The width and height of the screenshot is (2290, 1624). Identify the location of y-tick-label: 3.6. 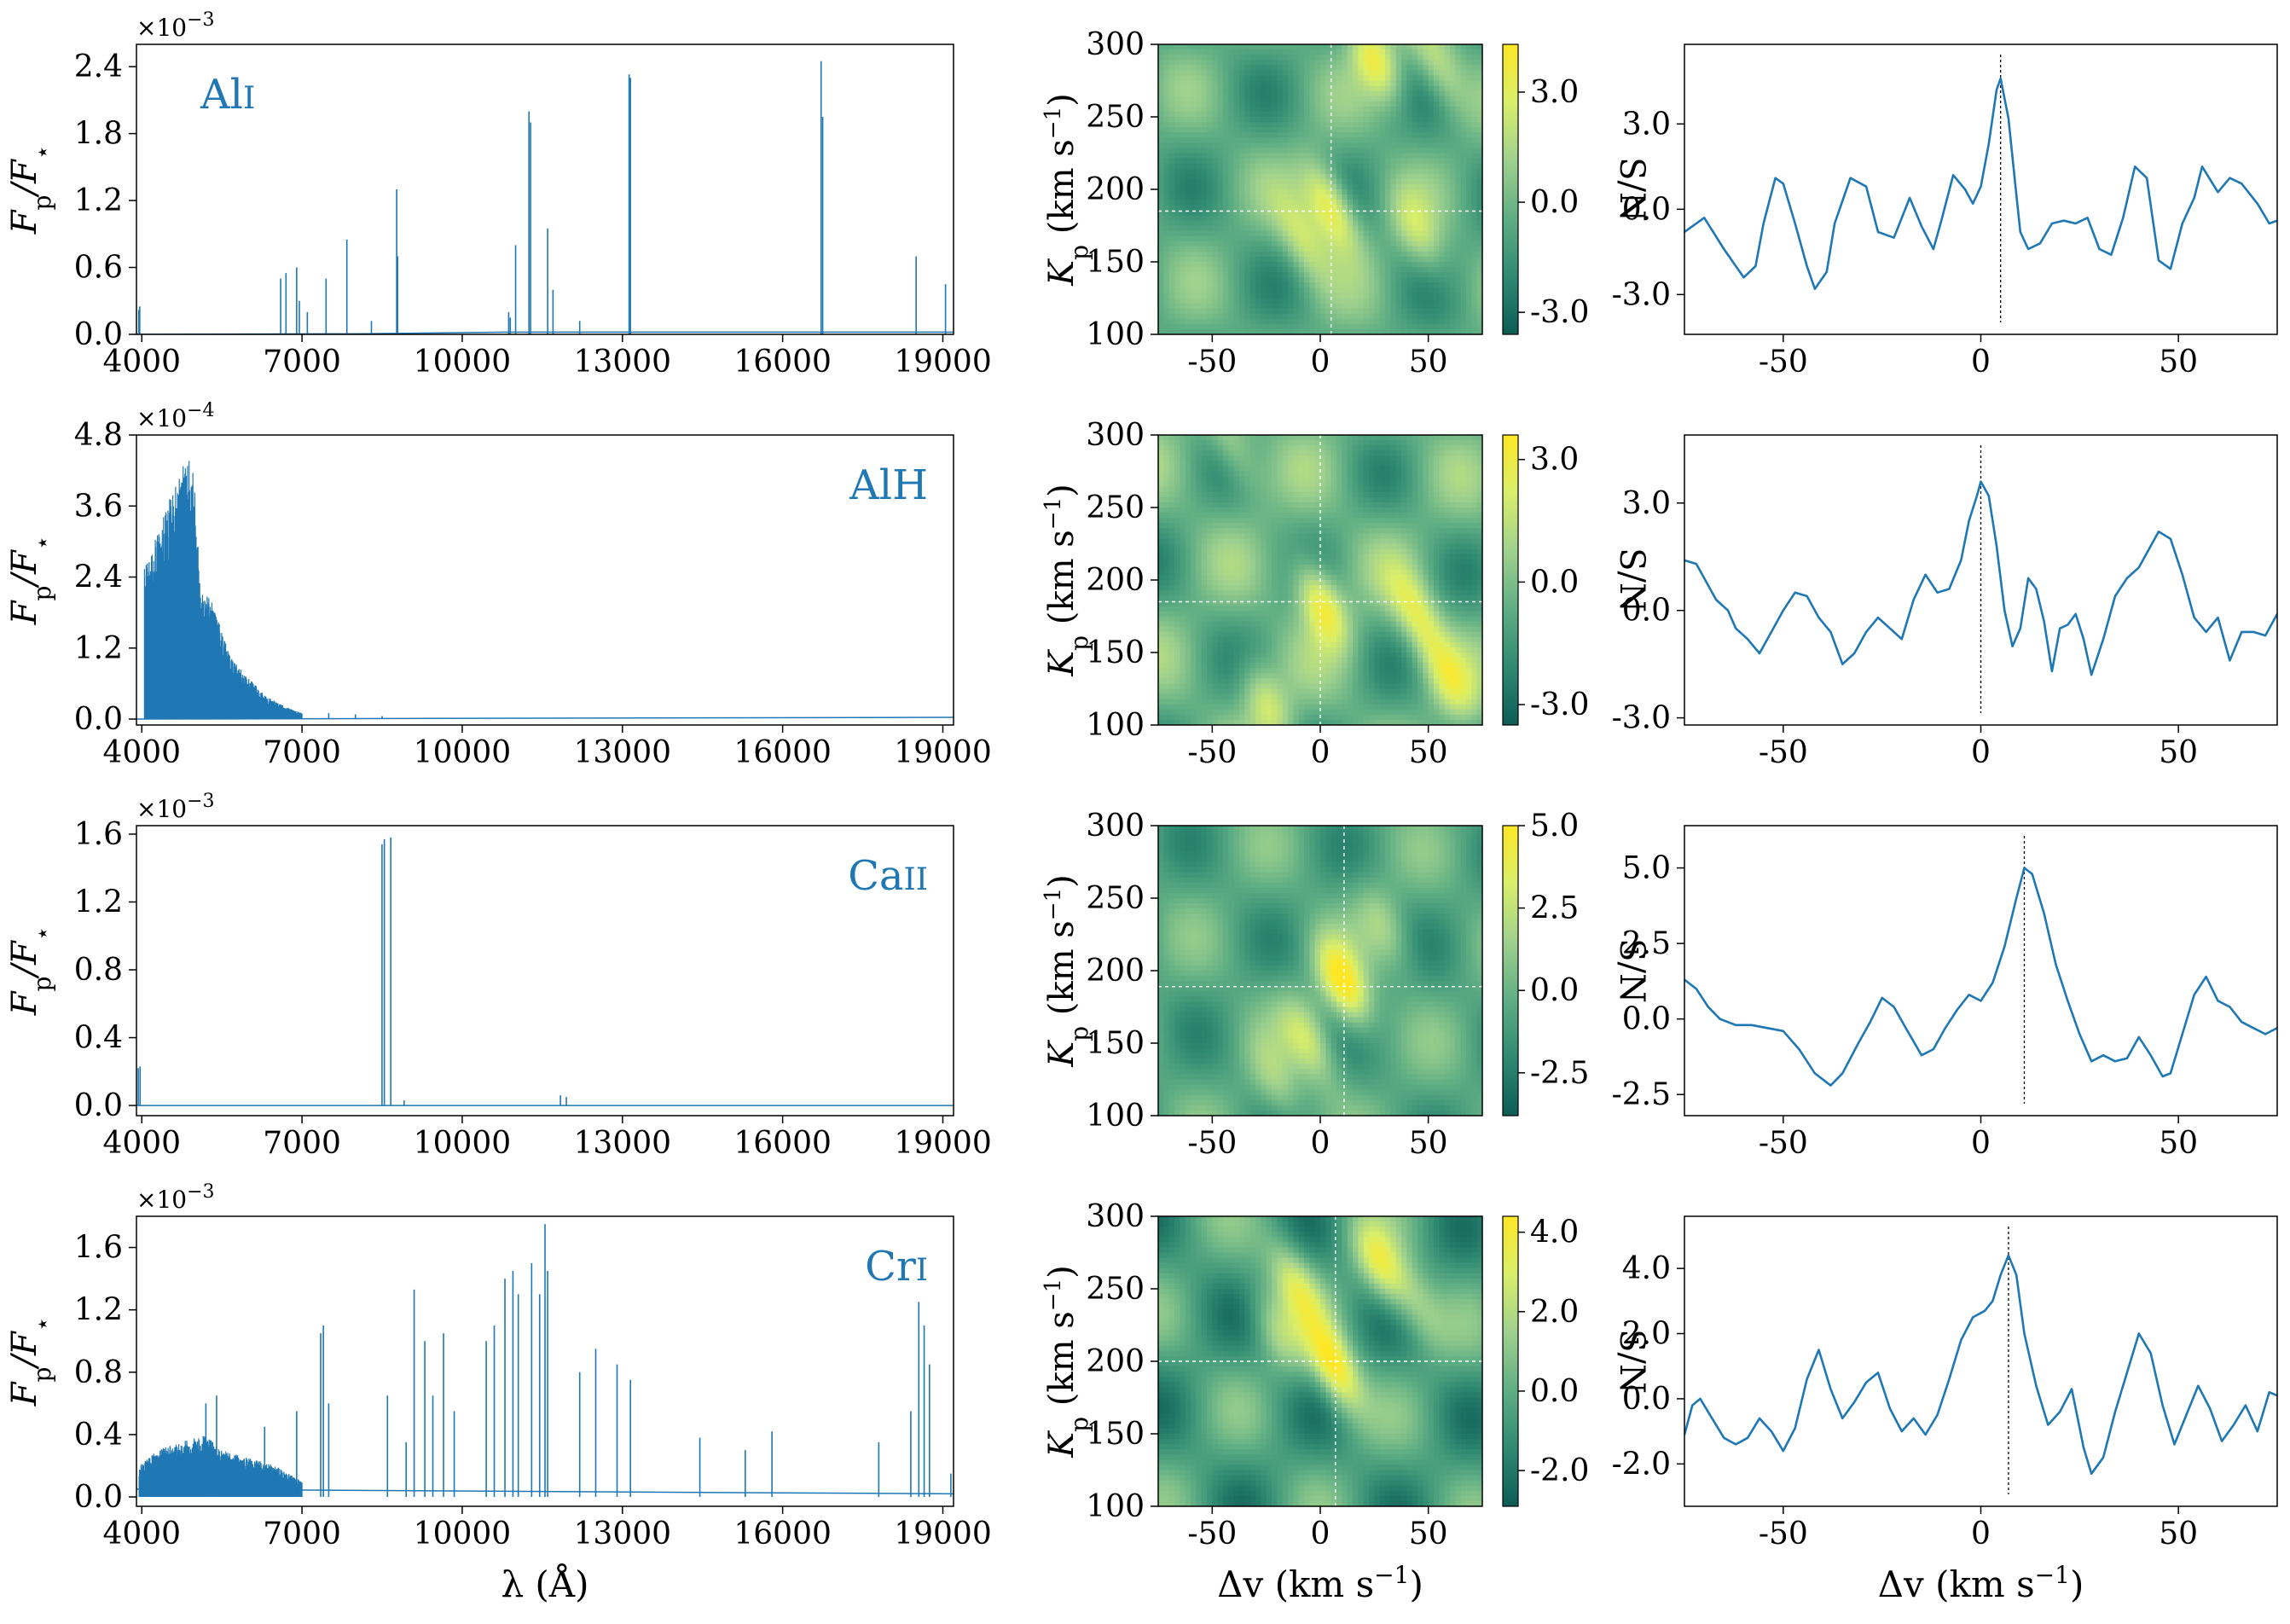
(98, 506).